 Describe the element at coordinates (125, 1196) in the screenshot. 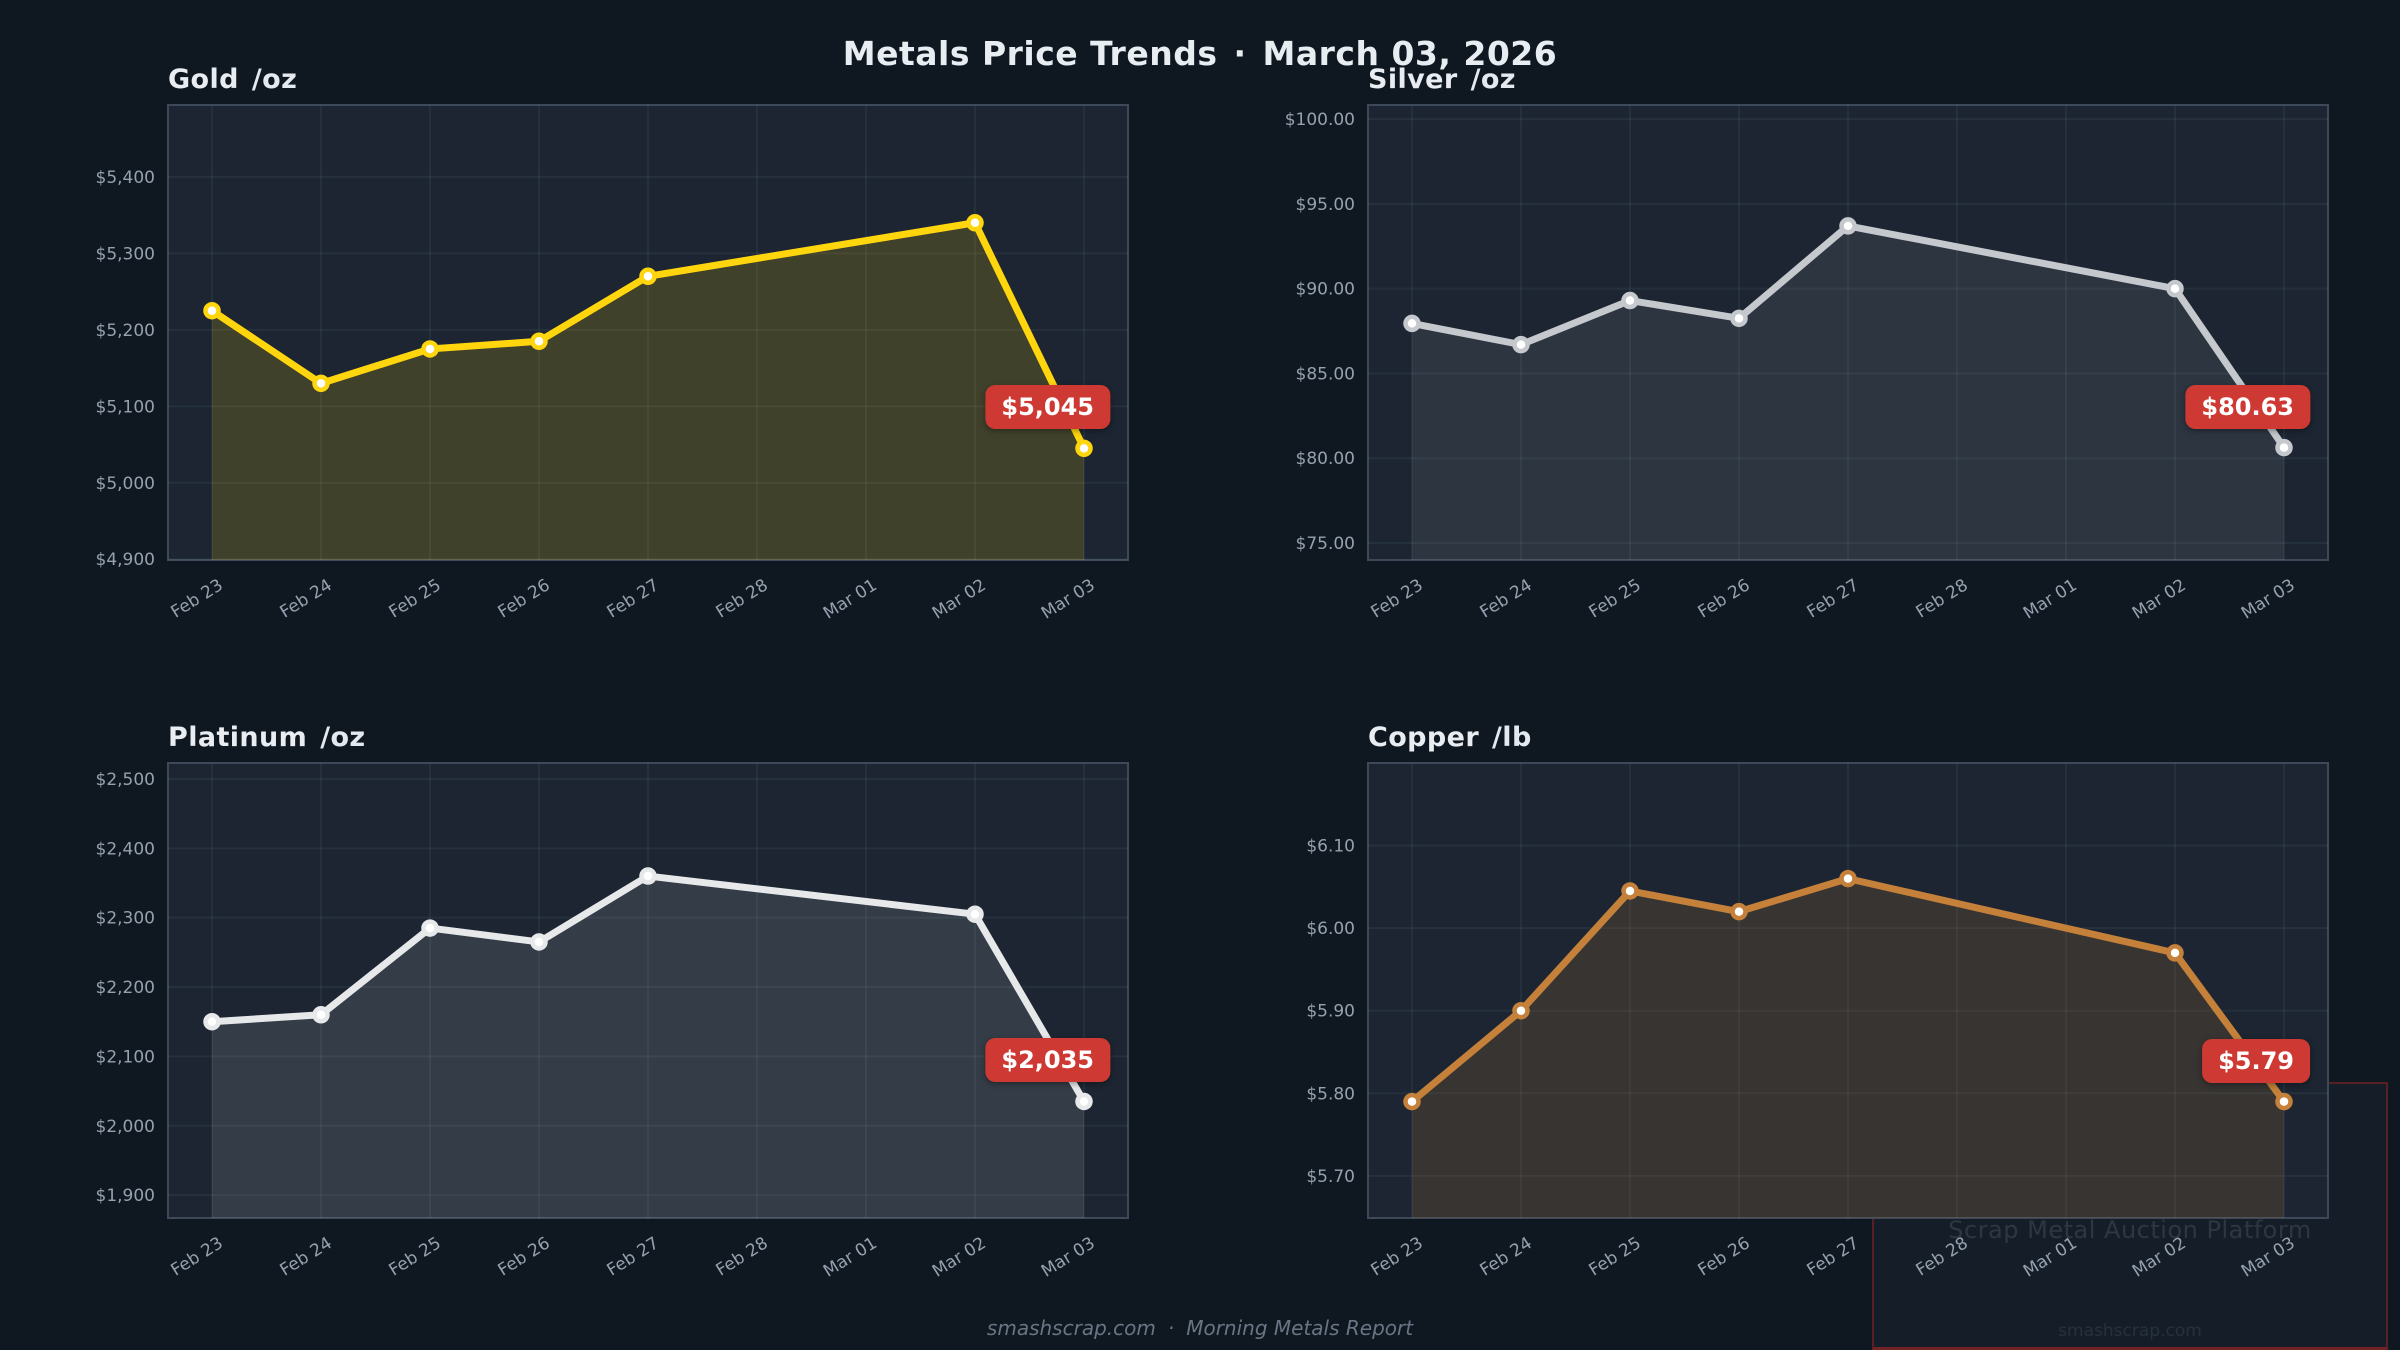

I see `y-axis-tick-label: $1,900` at that location.